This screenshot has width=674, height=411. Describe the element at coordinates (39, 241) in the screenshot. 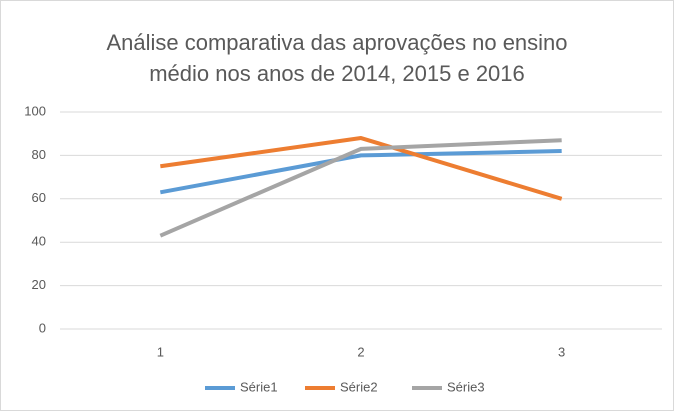

I see `y-tick-label: 40` at that location.